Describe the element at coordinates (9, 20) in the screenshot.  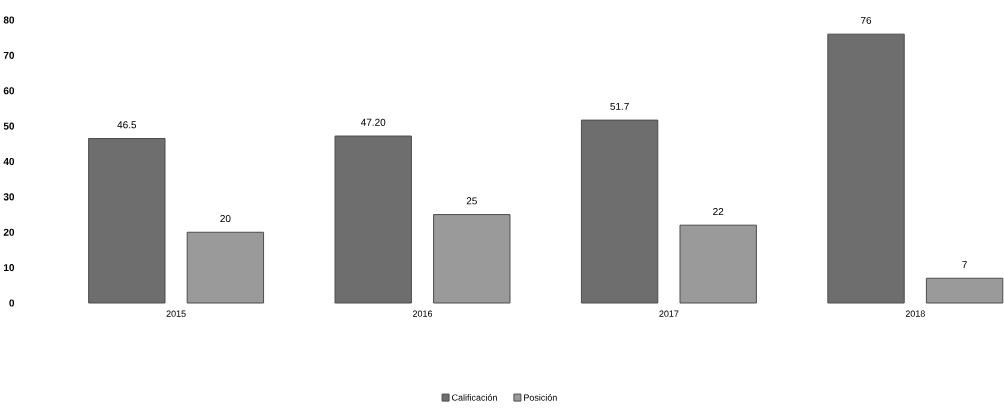
I see `y-tick-label: 80` at that location.